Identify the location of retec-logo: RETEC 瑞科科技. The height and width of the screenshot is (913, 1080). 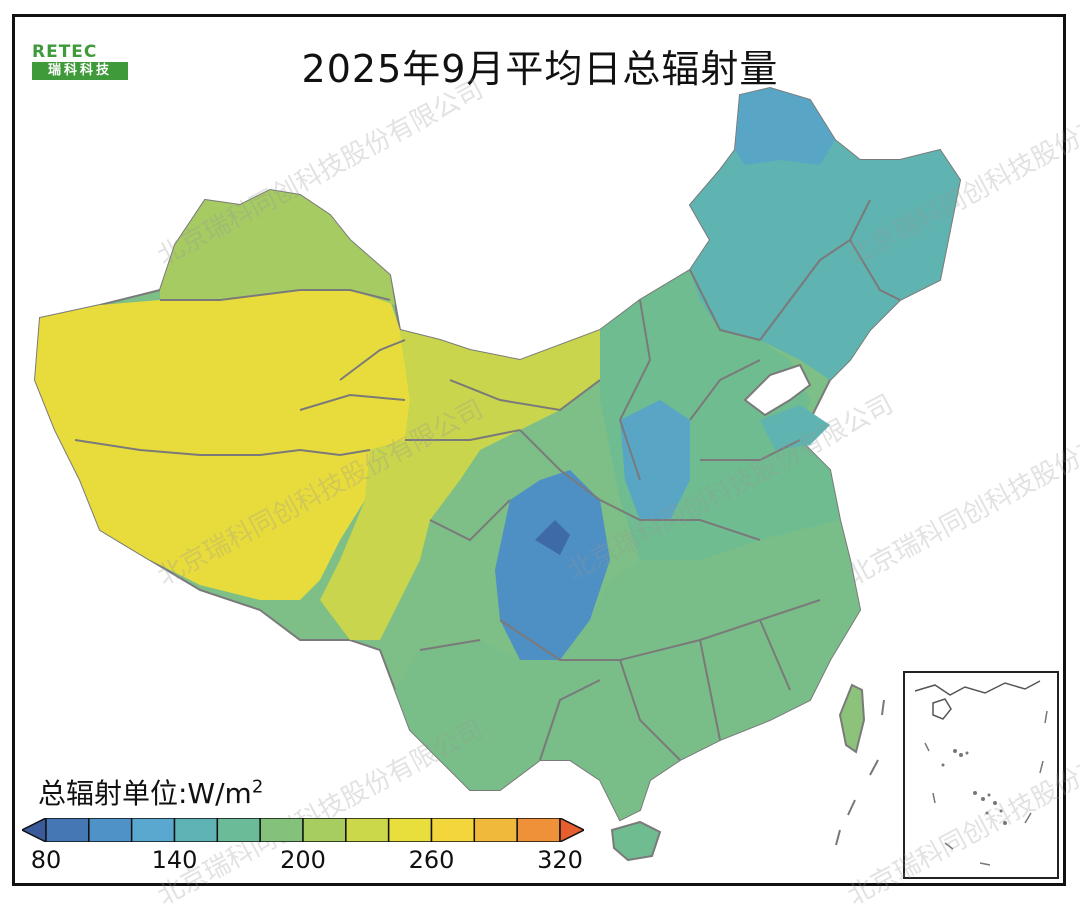
(80, 62).